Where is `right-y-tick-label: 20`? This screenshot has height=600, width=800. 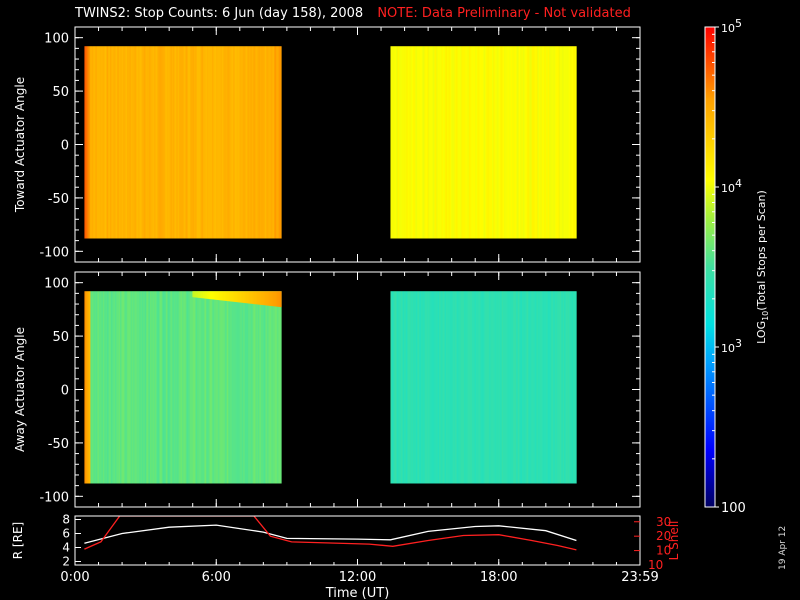 right-y-tick-label: 20 is located at coordinates (663, 536).